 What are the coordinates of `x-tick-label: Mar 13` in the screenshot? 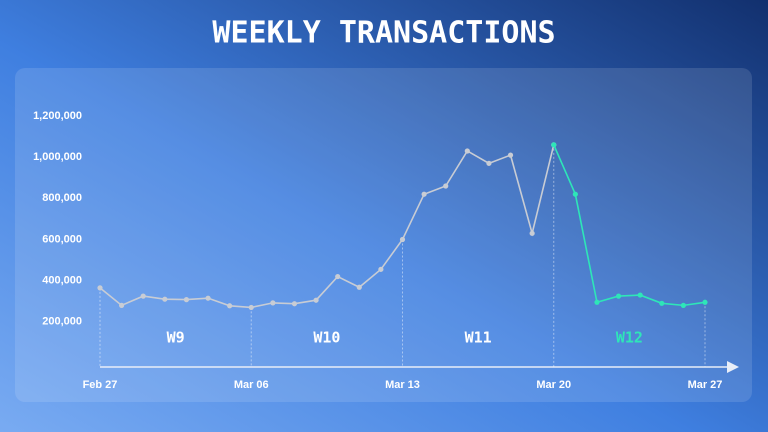 It's located at (402, 385).